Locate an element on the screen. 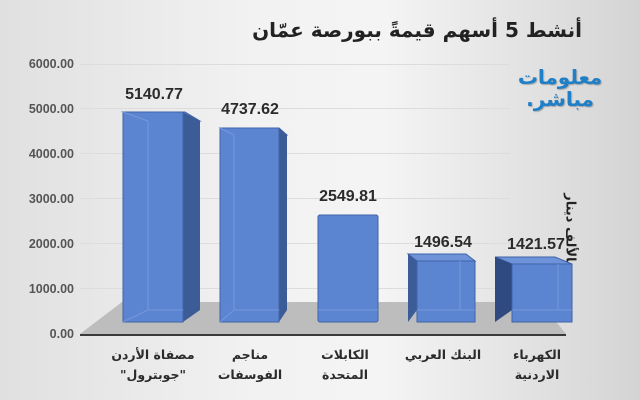 Image resolution: width=640 pixels, height=400 pixels. brand-logo: معلومات مباشر. is located at coordinates (560, 88).